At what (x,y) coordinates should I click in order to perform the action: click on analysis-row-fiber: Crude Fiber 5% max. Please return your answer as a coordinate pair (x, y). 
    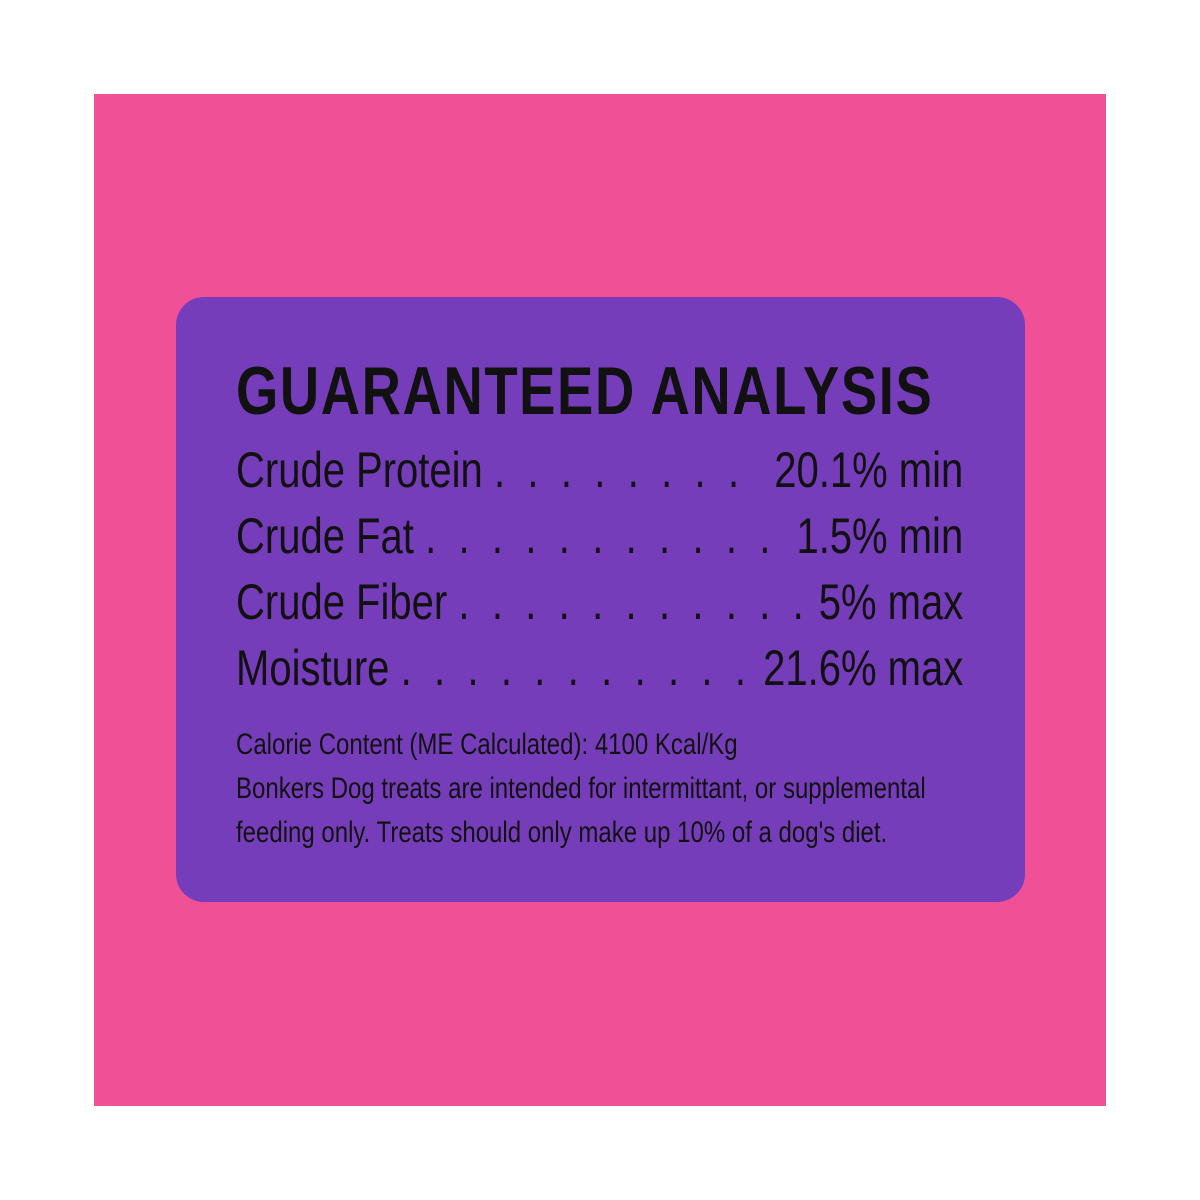
    Looking at the image, I should click on (599, 602).